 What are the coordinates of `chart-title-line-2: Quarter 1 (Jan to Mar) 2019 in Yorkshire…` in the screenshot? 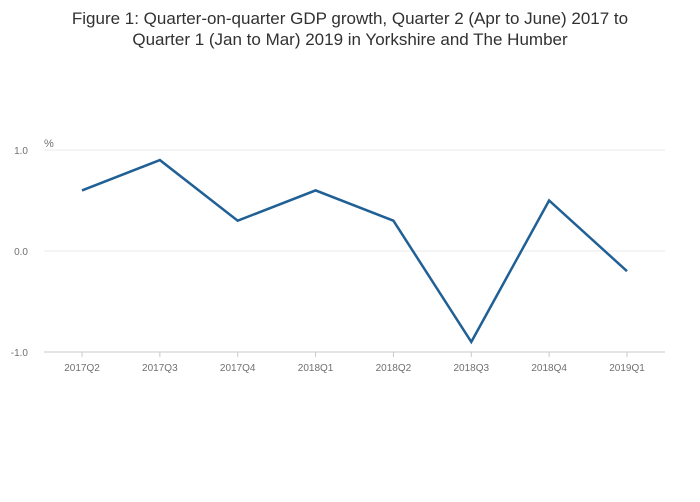 It's located at (350, 39).